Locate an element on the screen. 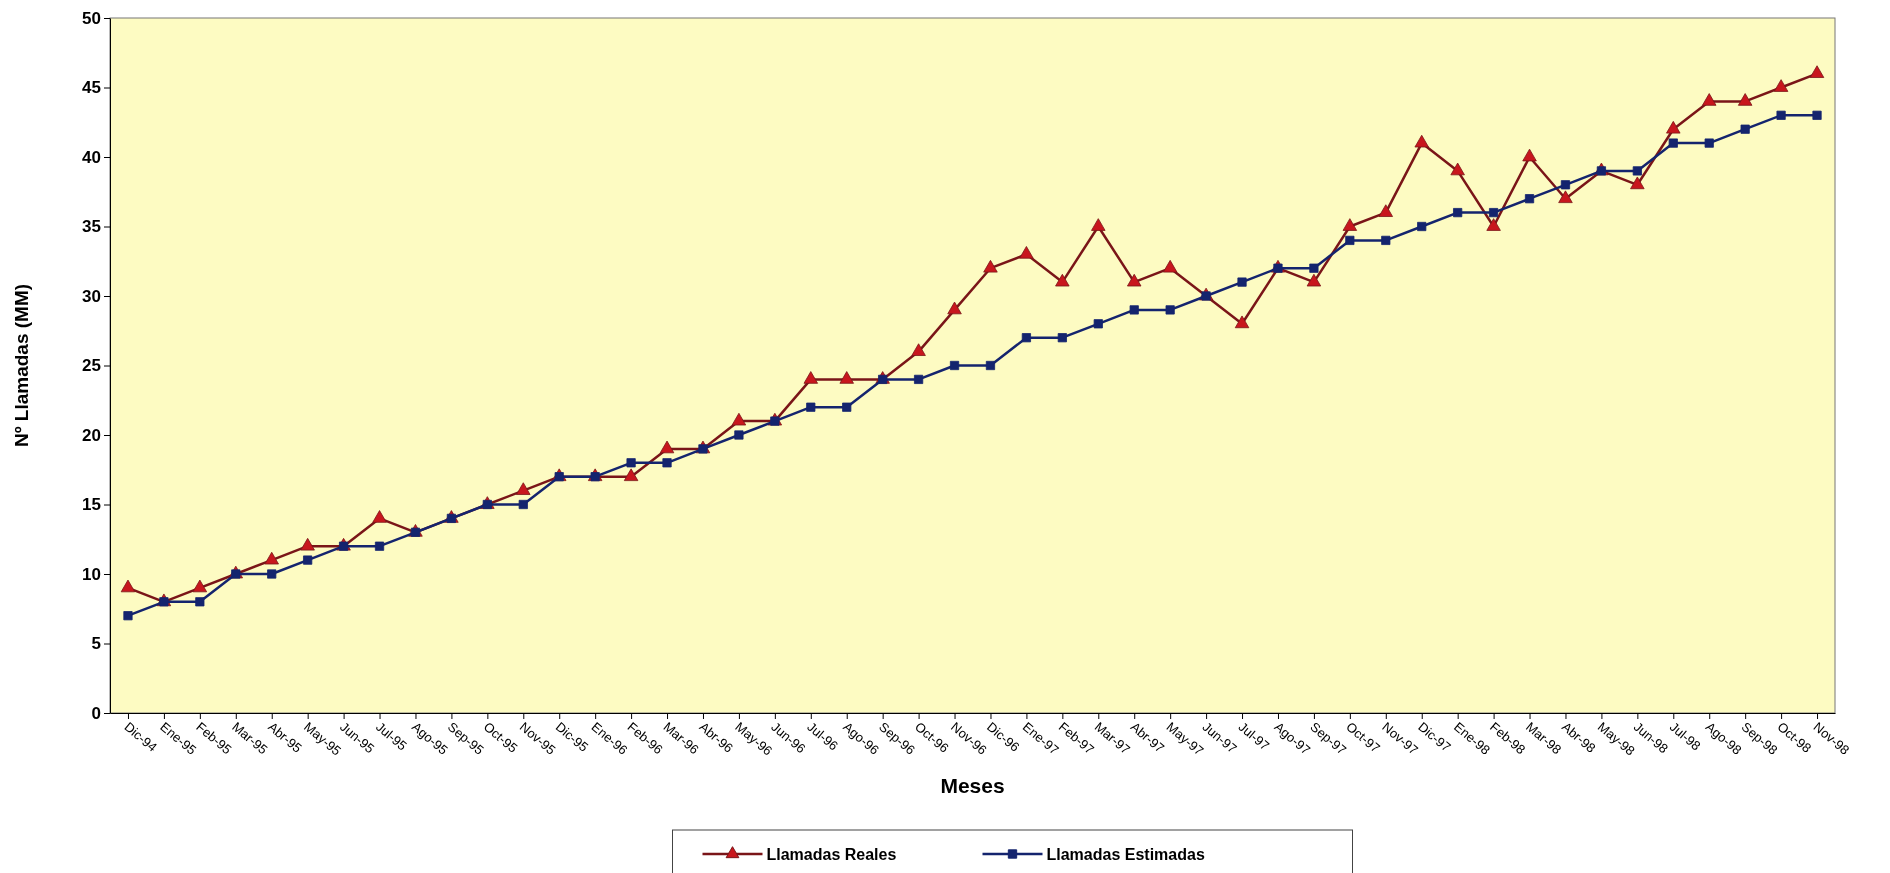 The image size is (1890, 873). y-tick-label: 5 is located at coordinates (96, 644).